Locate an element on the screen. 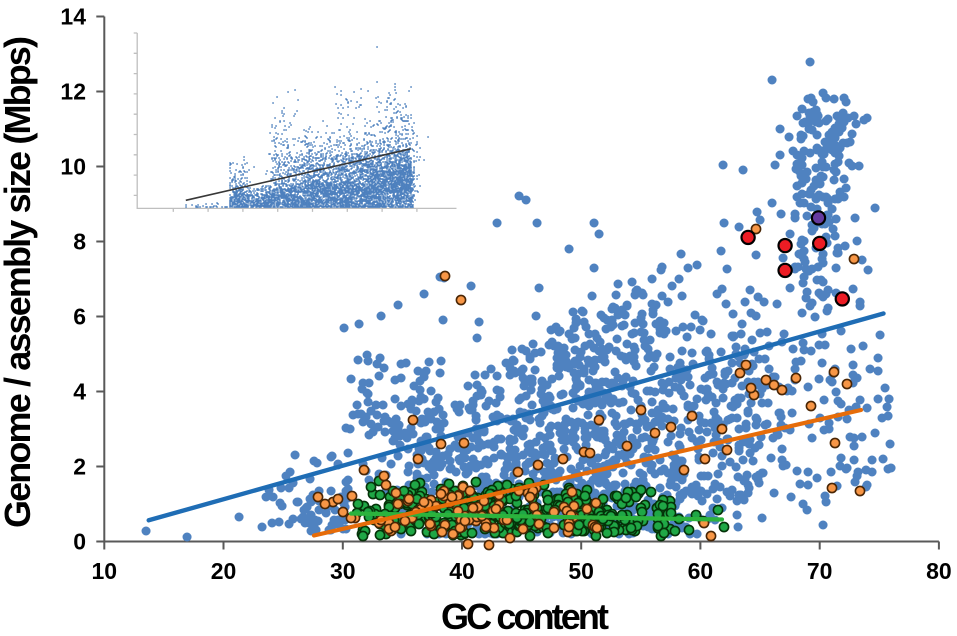 The image size is (957, 636). svg-text: 40 is located at coordinates (462, 571).